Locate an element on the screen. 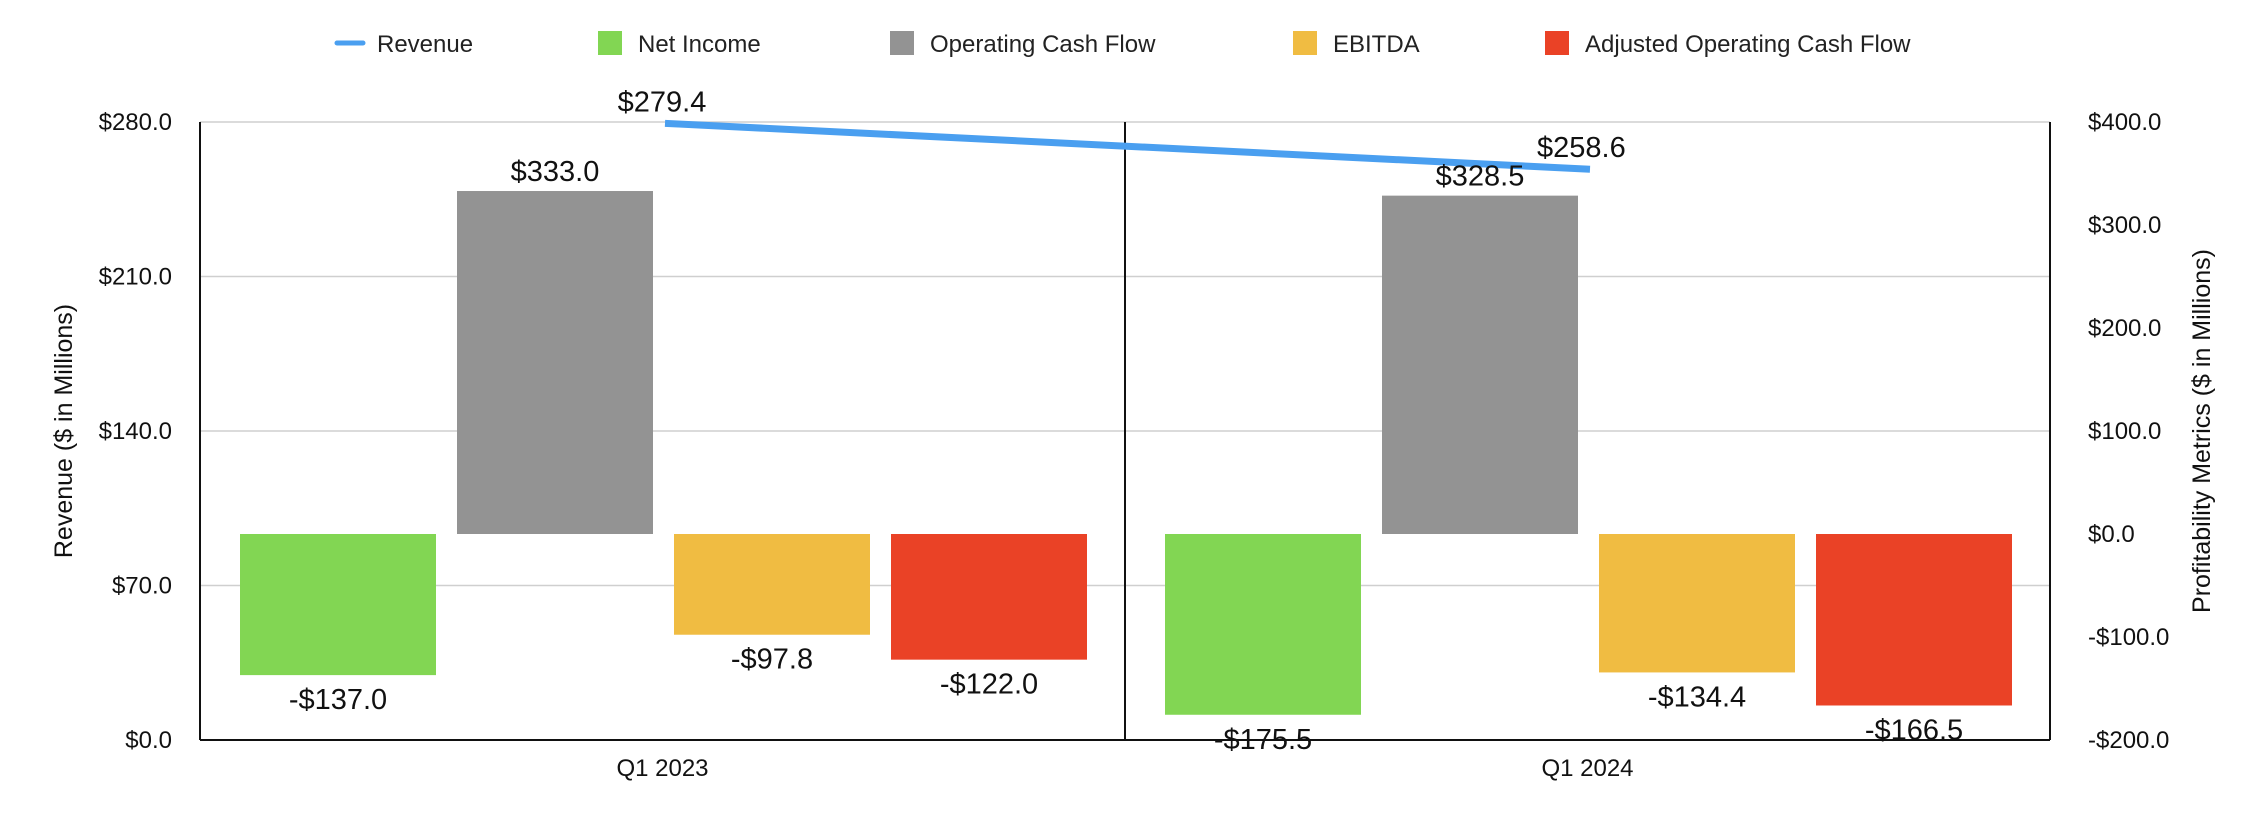 The height and width of the screenshot is (840, 2250). left-axis-tick-label: $210.0 is located at coordinates (135, 277).